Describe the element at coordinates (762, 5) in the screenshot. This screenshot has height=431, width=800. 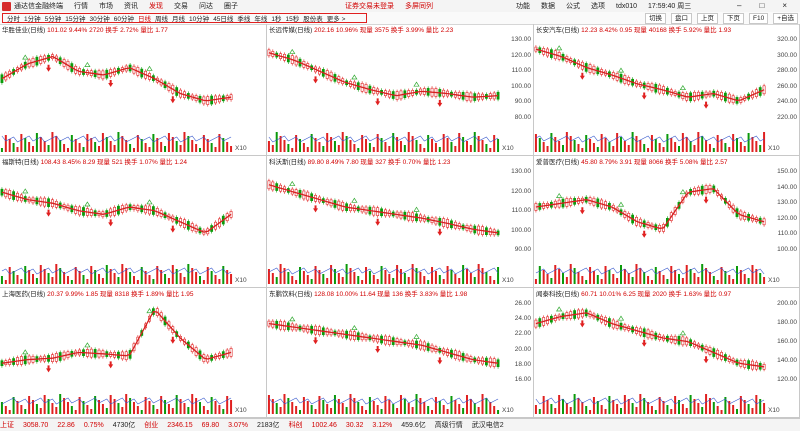
I see `maximize-icon: □` at that location.